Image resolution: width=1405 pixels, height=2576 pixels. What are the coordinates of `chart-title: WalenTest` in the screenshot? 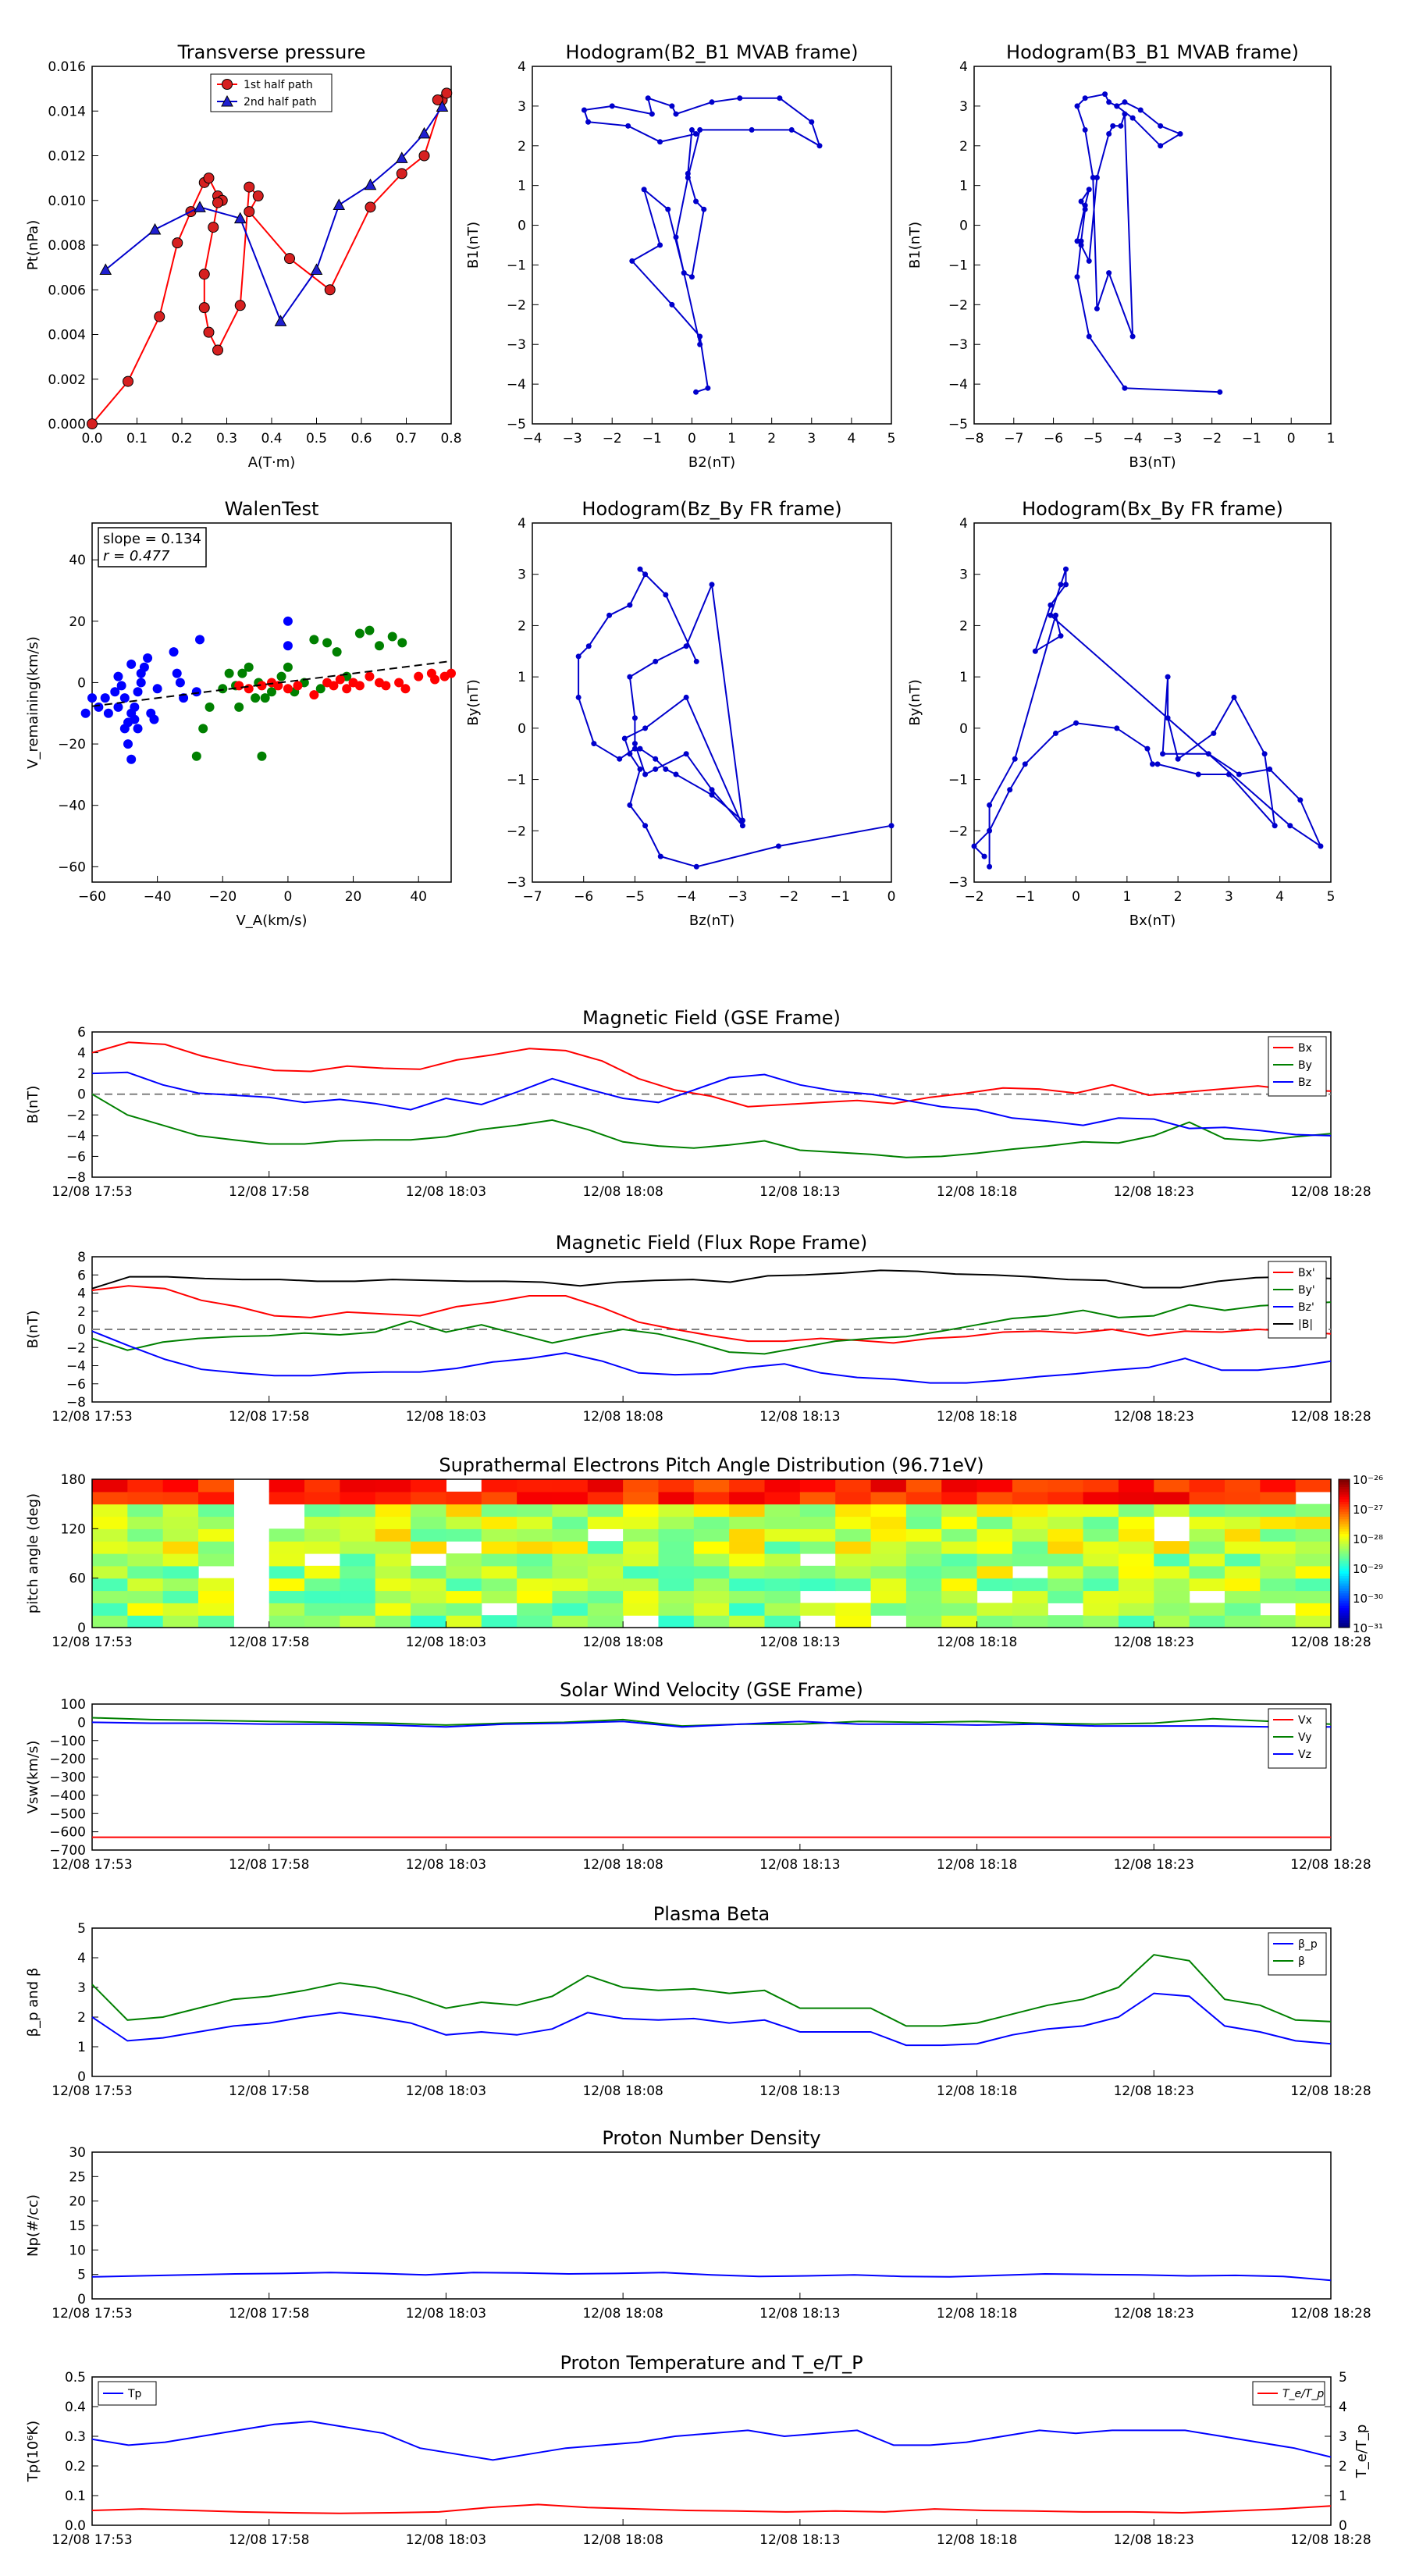 It's located at (272, 509).